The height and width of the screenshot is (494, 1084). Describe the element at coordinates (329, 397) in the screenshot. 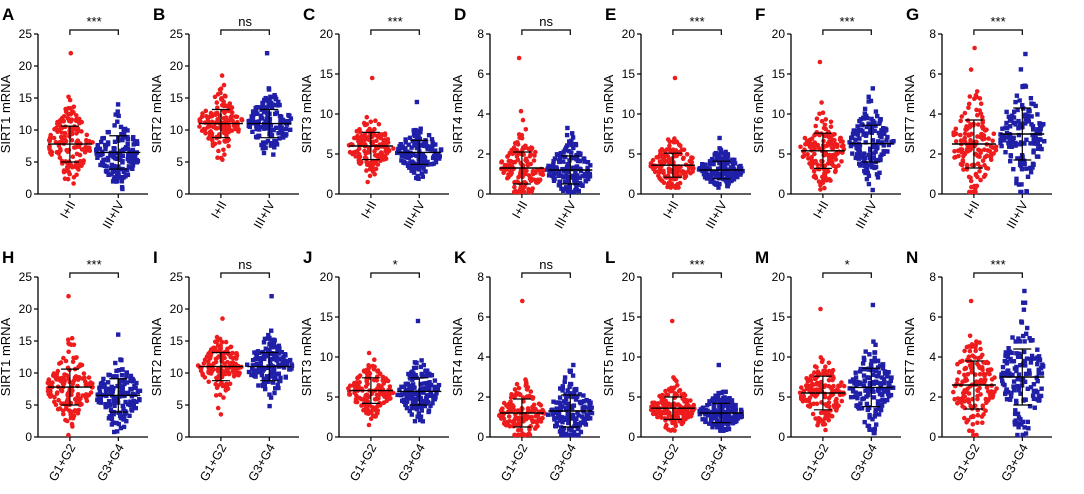

I see `y-tick-label: 5` at that location.